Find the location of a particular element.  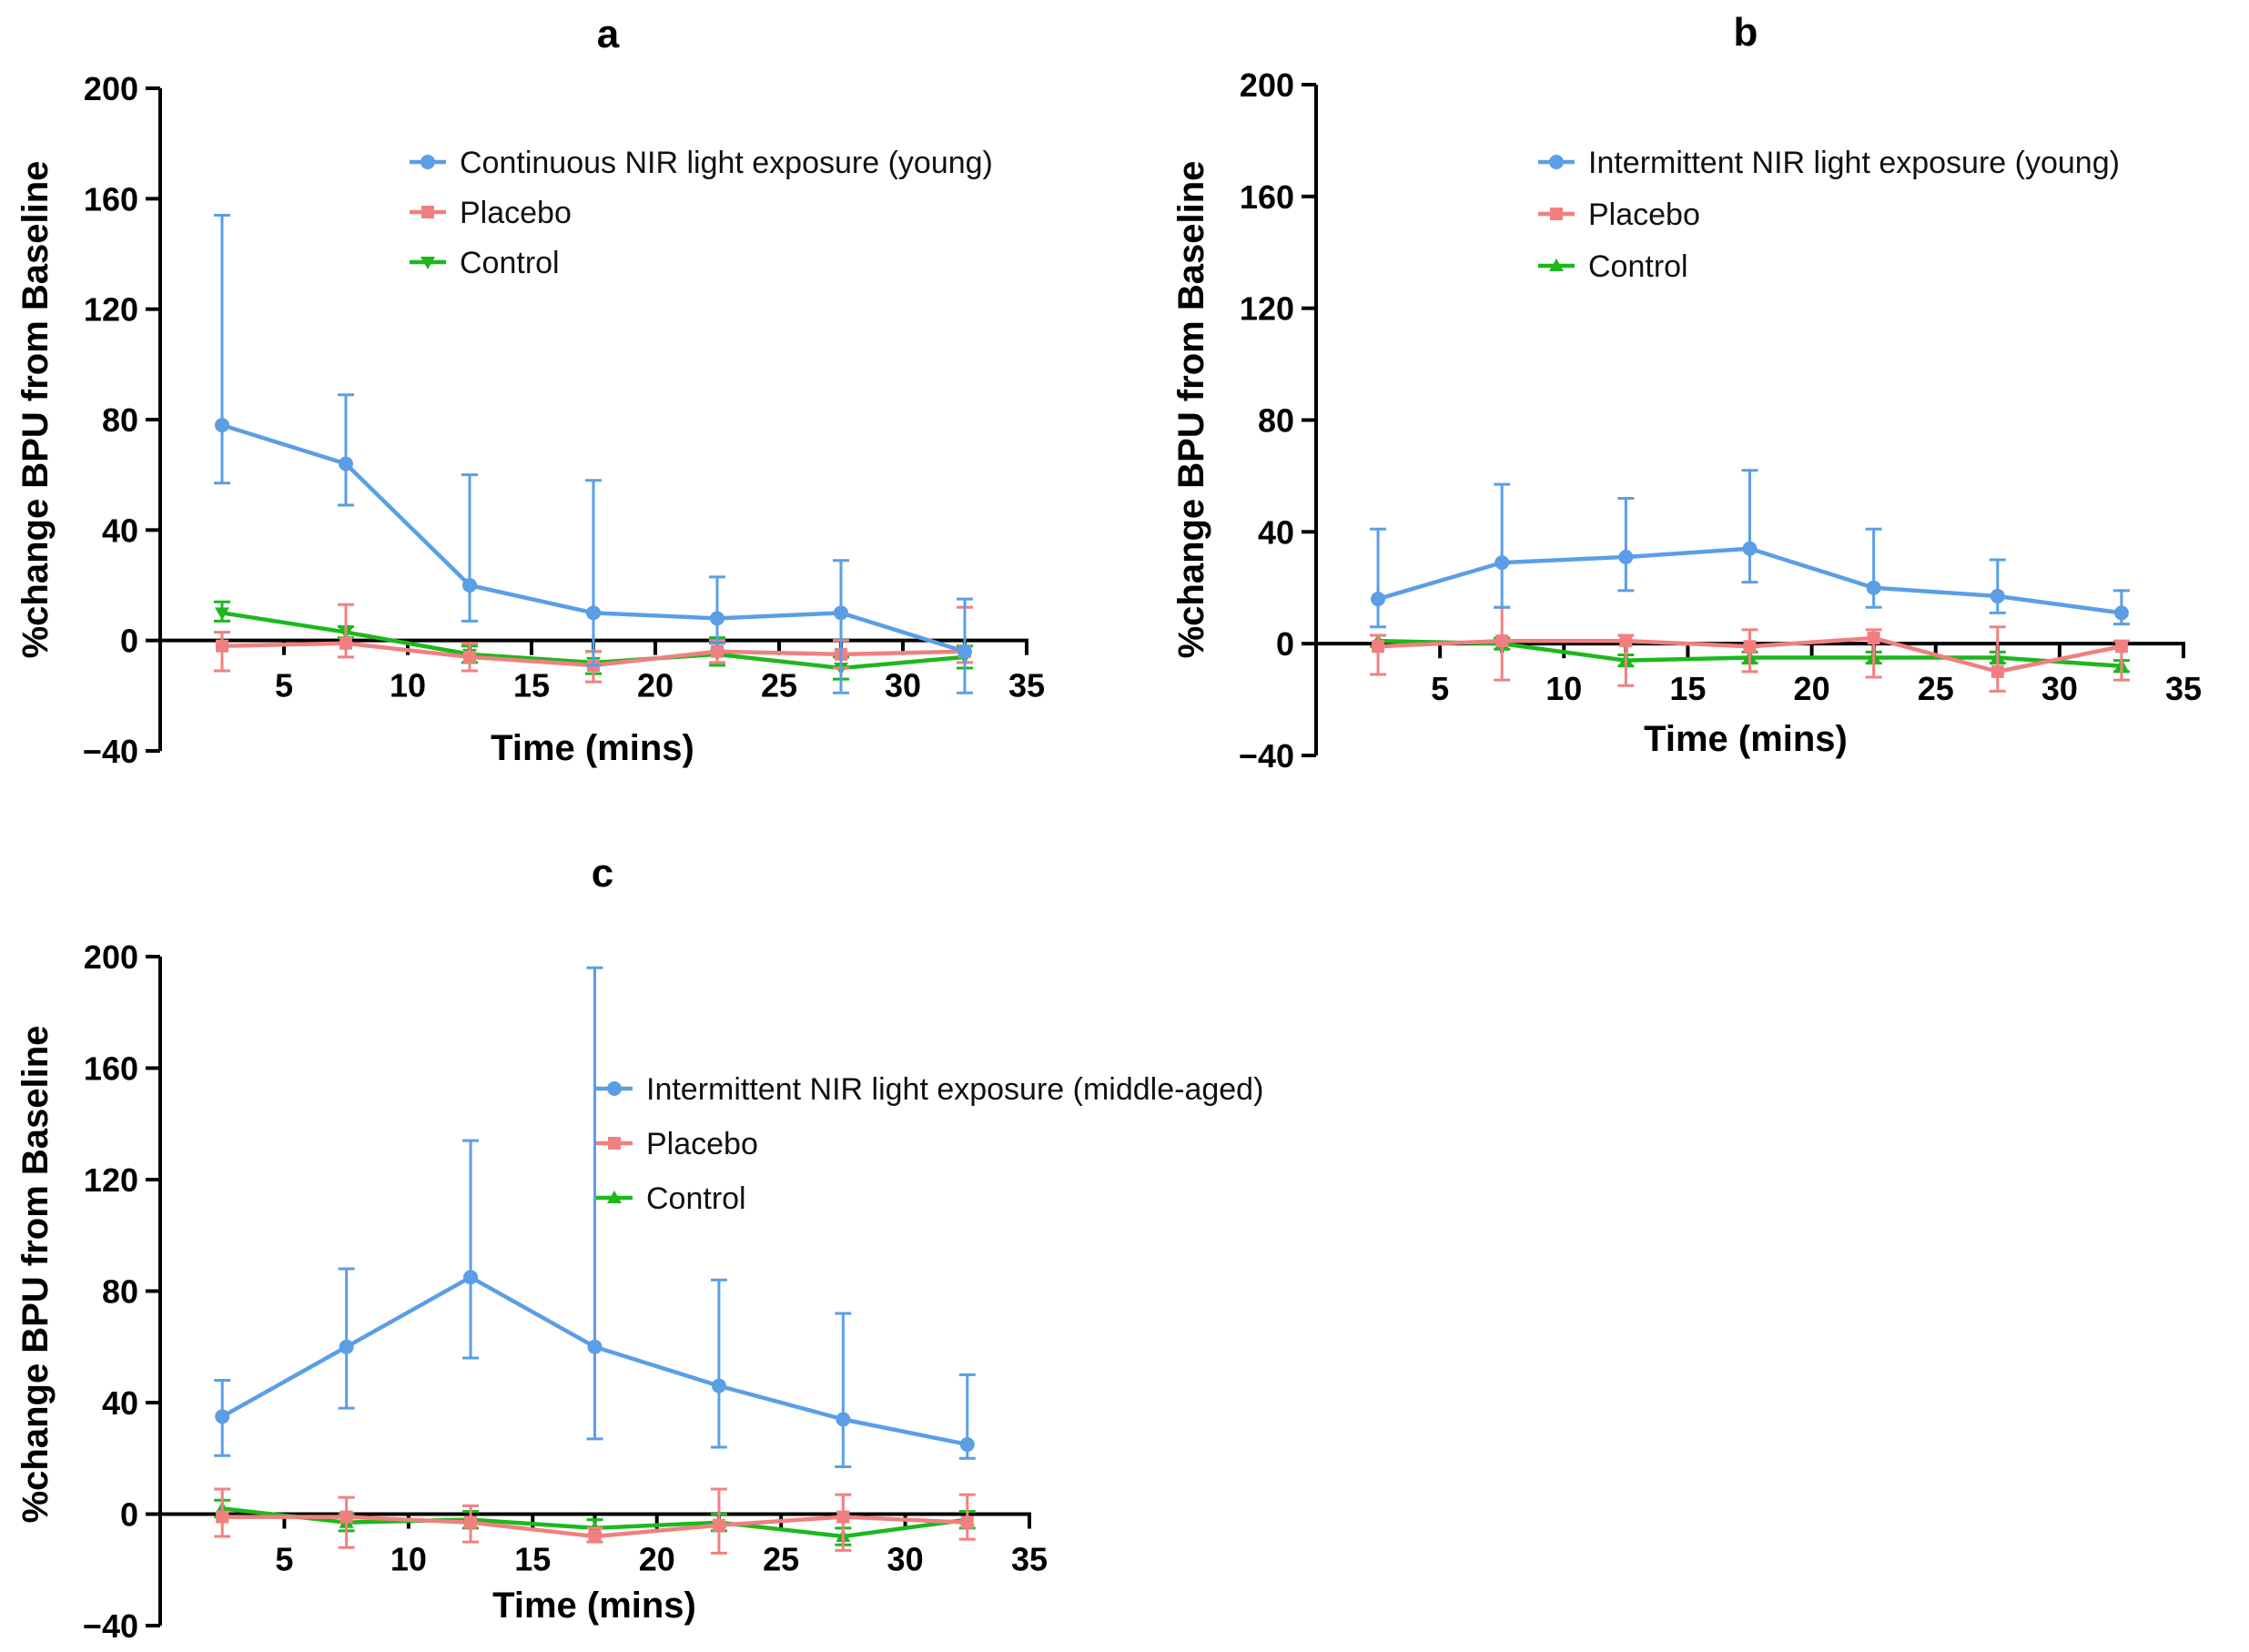

legend-label: Continuous NIR light exposure (young) is located at coordinates (726, 163).